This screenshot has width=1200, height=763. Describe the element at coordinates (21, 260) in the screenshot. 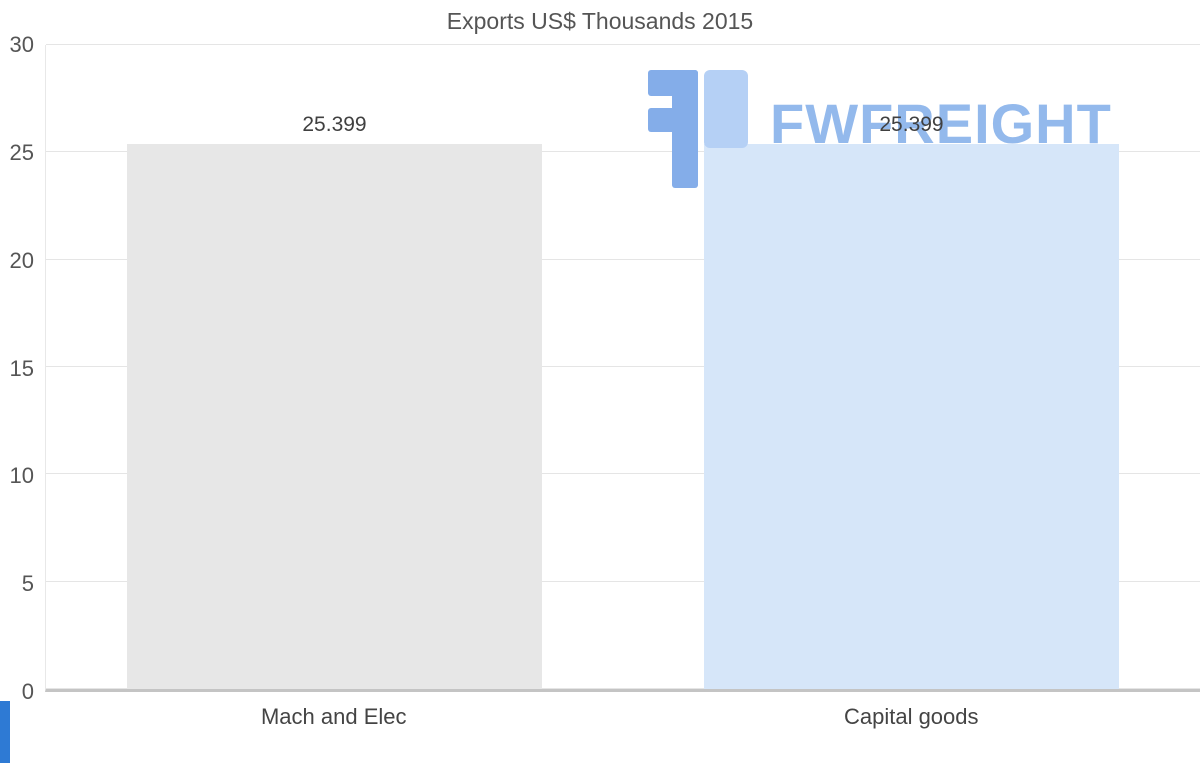

I see `y-tick-label: 20` at that location.